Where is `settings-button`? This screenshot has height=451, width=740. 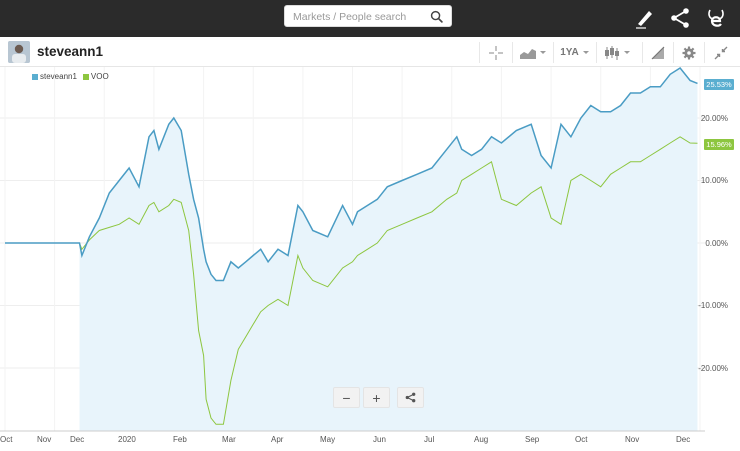
settings-button is located at coordinates (688, 52).